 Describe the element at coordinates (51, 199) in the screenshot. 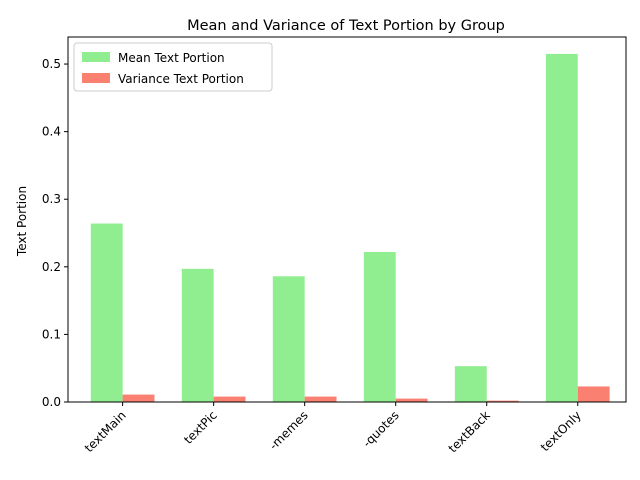

I see `y-tick-label: 0.3` at that location.